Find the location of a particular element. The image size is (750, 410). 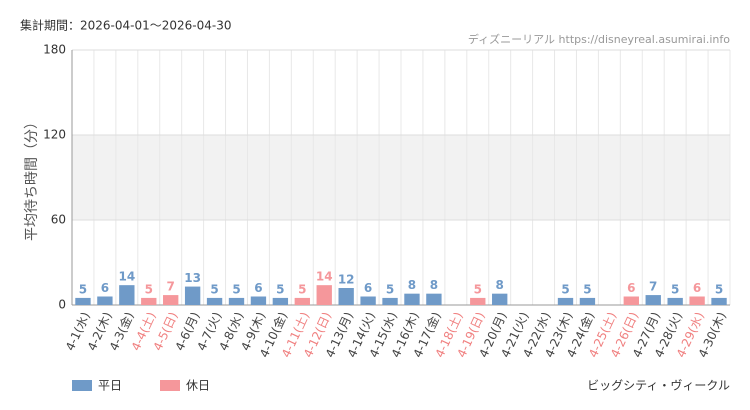

y-tick-label: 0 is located at coordinates (62, 305).